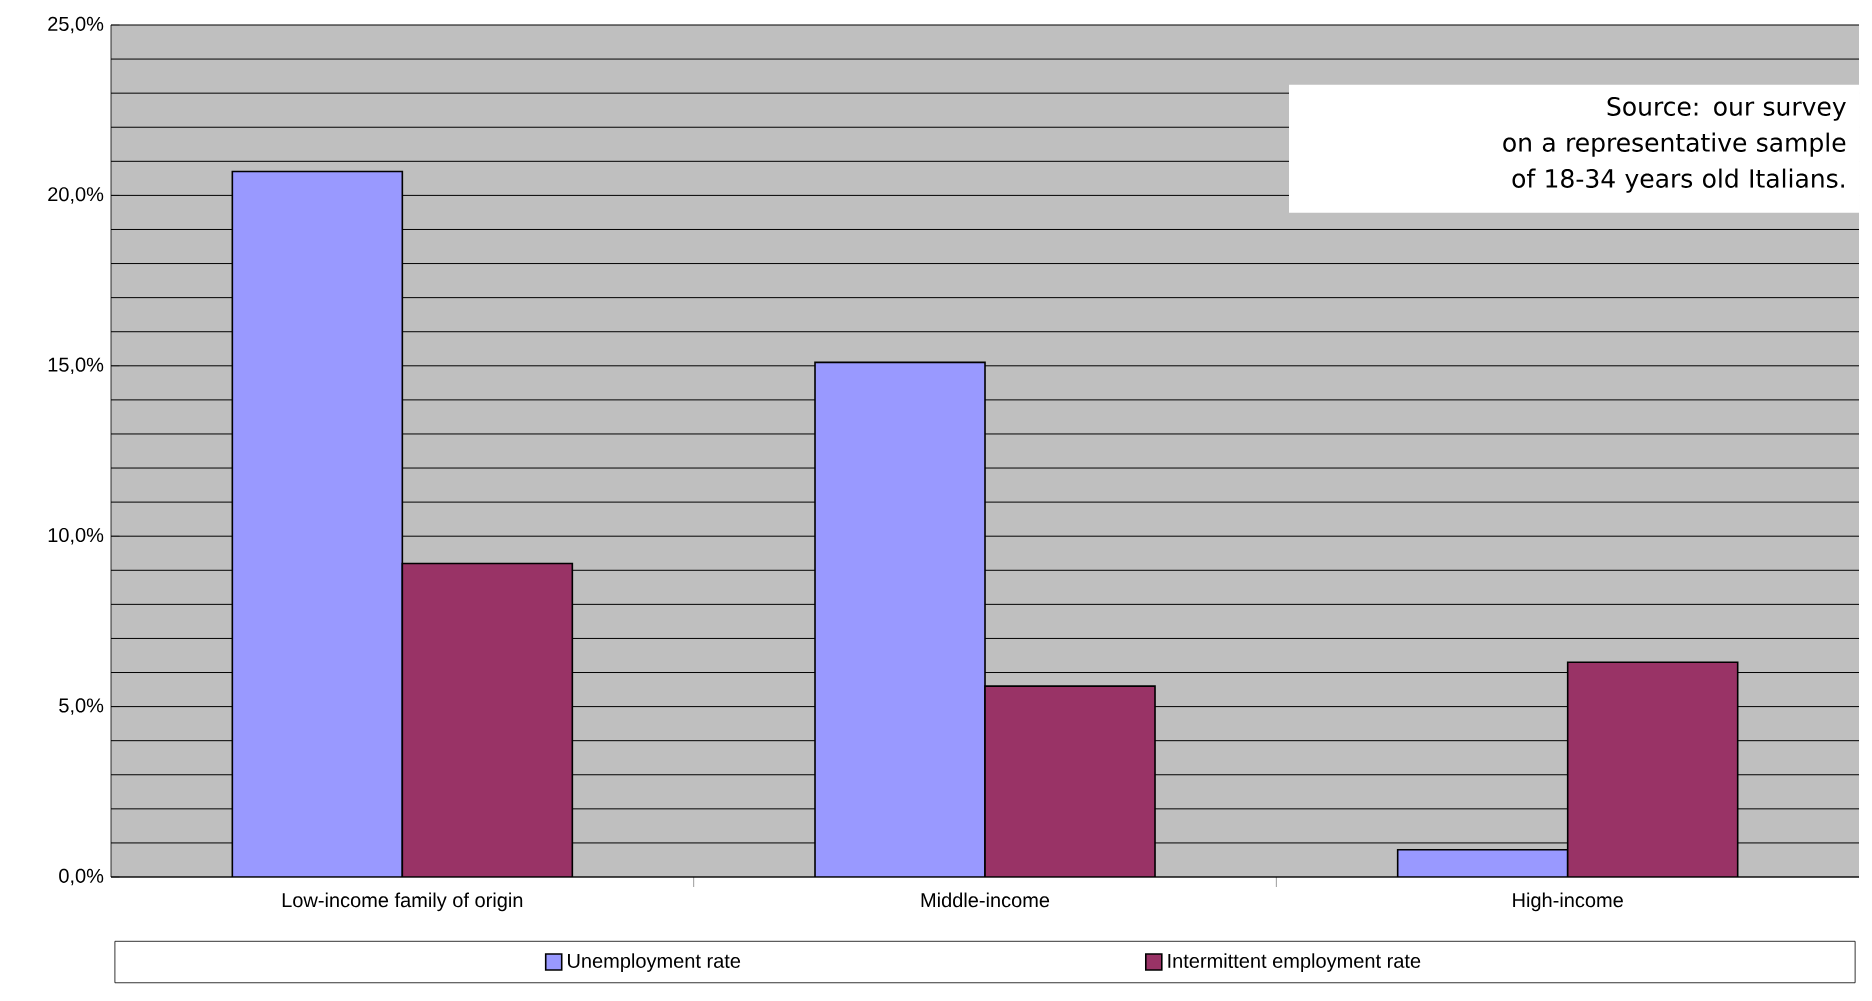 This screenshot has width=1872, height=1001. Describe the element at coordinates (1674, 144) in the screenshot. I see `annotation: on a representative sample` at that location.